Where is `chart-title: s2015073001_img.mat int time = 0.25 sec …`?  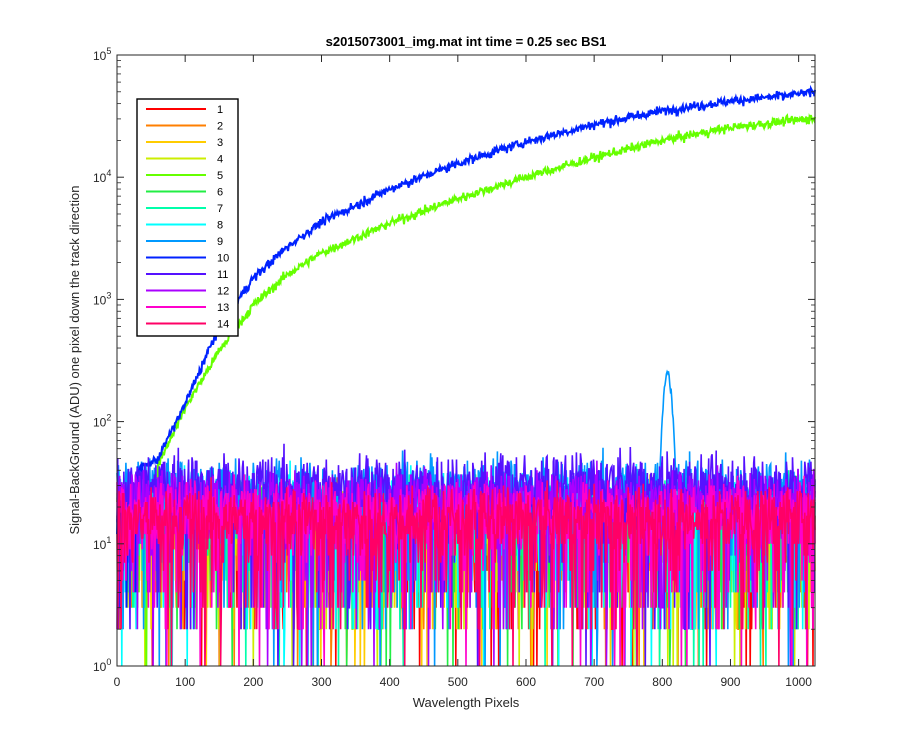 chart-title: s2015073001_img.mat int time = 0.25 sec … is located at coordinates (466, 41).